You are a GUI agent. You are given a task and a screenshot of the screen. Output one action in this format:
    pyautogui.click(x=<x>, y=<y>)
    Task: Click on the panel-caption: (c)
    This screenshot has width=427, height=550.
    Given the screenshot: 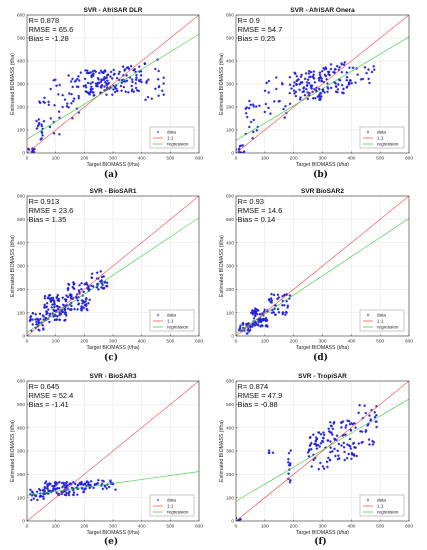 What is the action you would take?
    pyautogui.click(x=111, y=357)
    